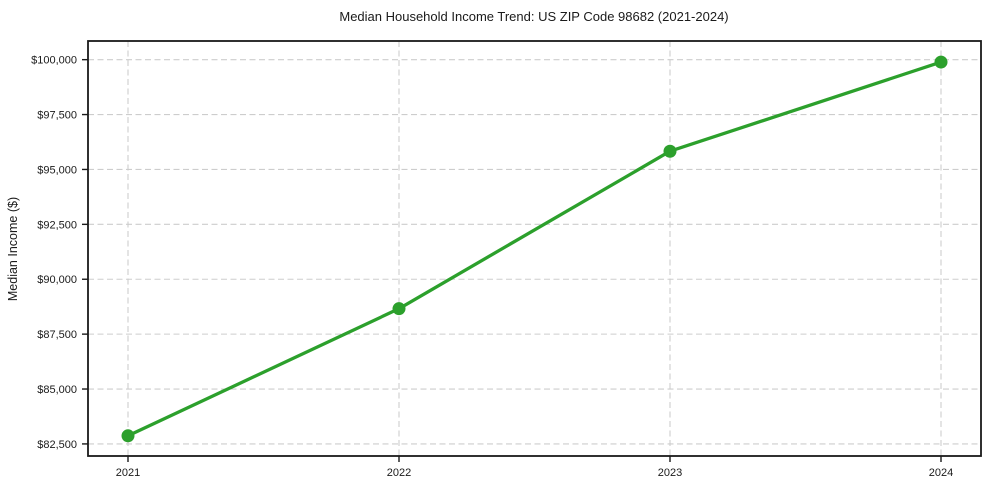 The width and height of the screenshot is (989, 490). I want to click on x-tick-label: 2022, so click(399, 473).